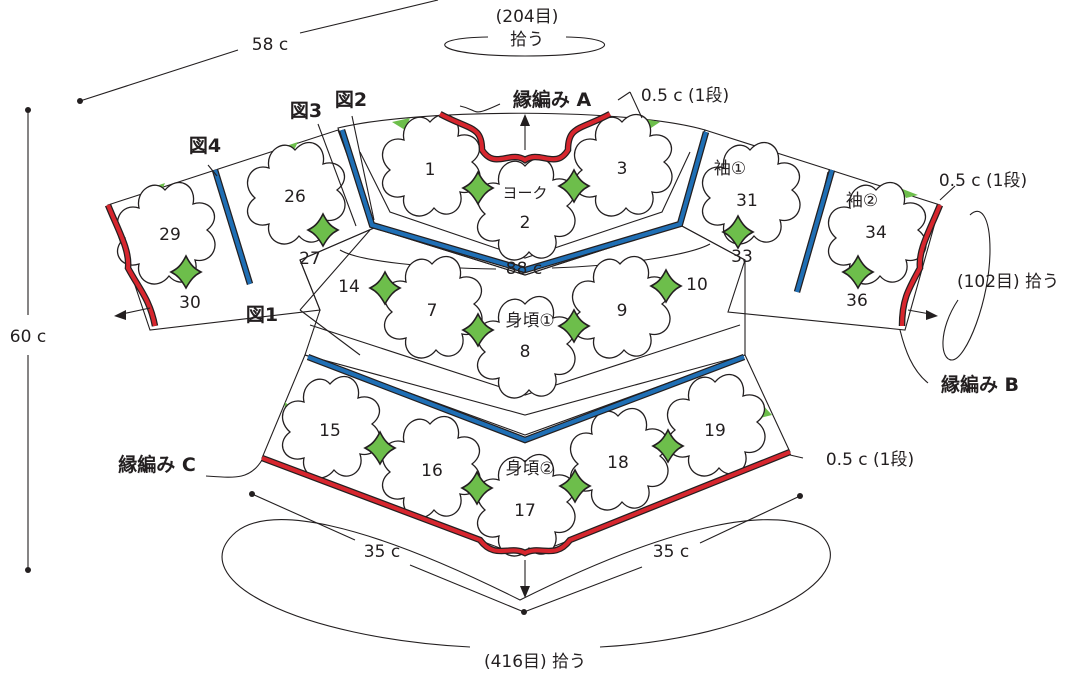 The image size is (1068, 677). I want to click on row-b-label: 0.5 c (1段), so click(983, 181).